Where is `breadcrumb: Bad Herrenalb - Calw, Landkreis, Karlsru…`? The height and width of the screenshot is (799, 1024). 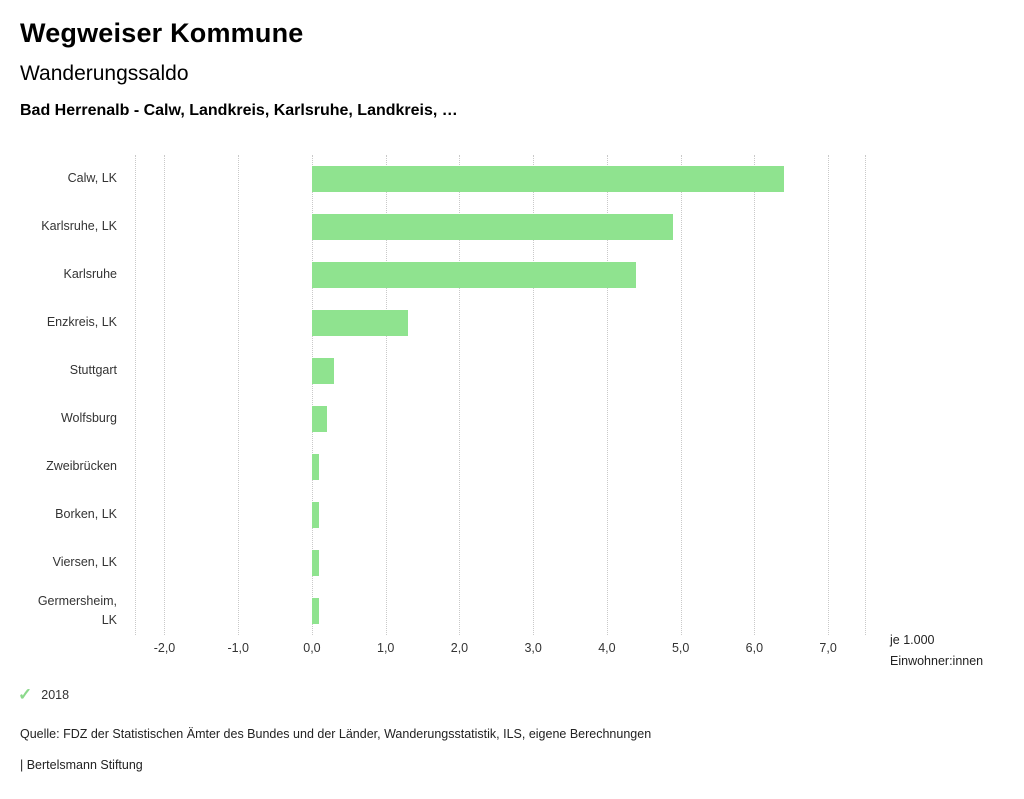 breadcrumb: Bad Herrenalb - Calw, Landkreis, Karlsru… is located at coordinates (239, 110).